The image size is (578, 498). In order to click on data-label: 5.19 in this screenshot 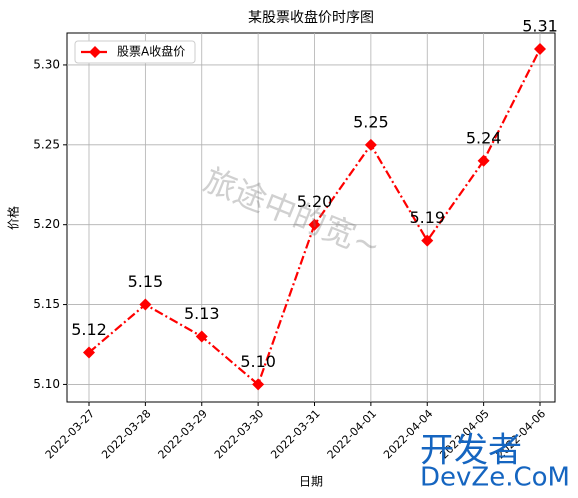, I will do `click(427, 217)`.